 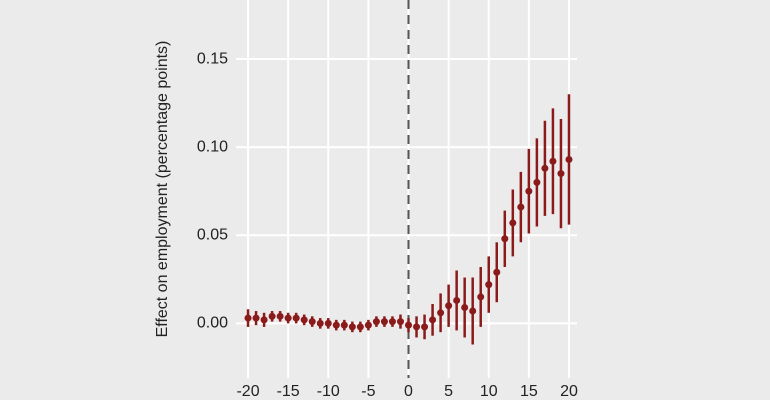 What do you see at coordinates (288, 391) in the screenshot?
I see `x-tick-label: -15` at bounding box center [288, 391].